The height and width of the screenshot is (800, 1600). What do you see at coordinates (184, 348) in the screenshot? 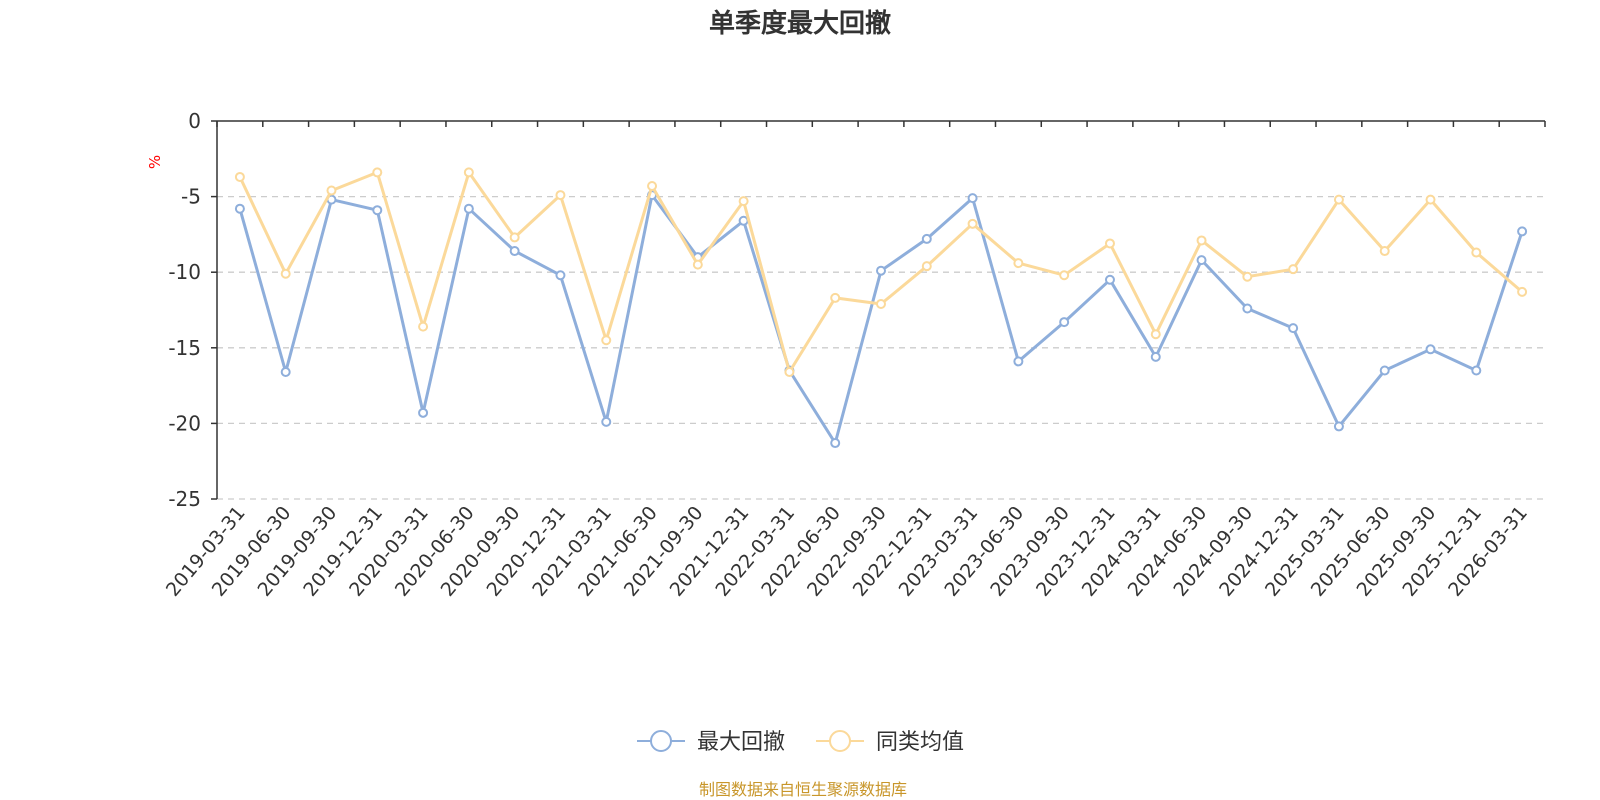
I see `y-tick-label: -15` at bounding box center [184, 348].